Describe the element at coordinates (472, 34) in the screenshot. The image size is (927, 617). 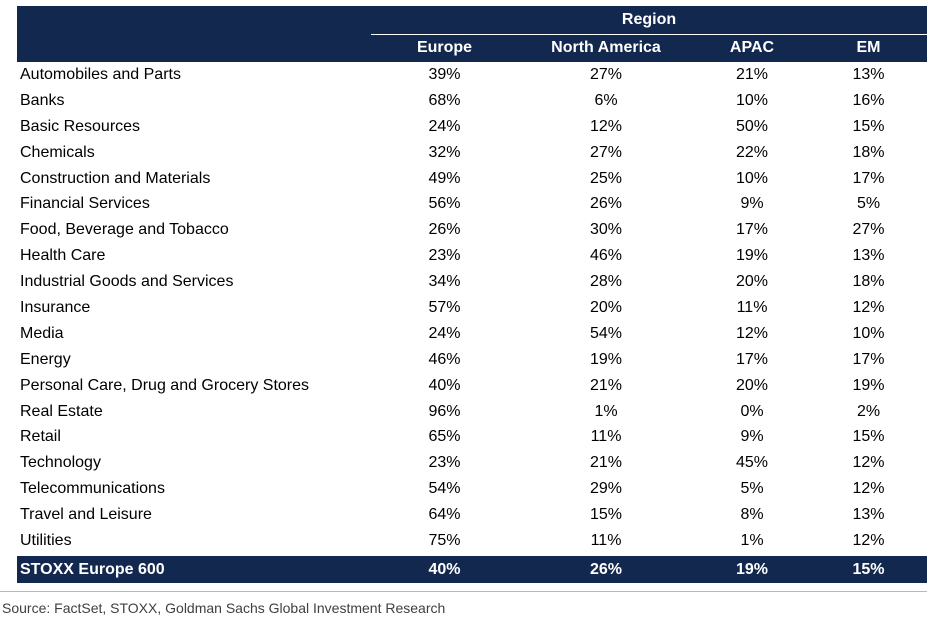
I see `table-header: Region Europe North America APAC EM` at that location.